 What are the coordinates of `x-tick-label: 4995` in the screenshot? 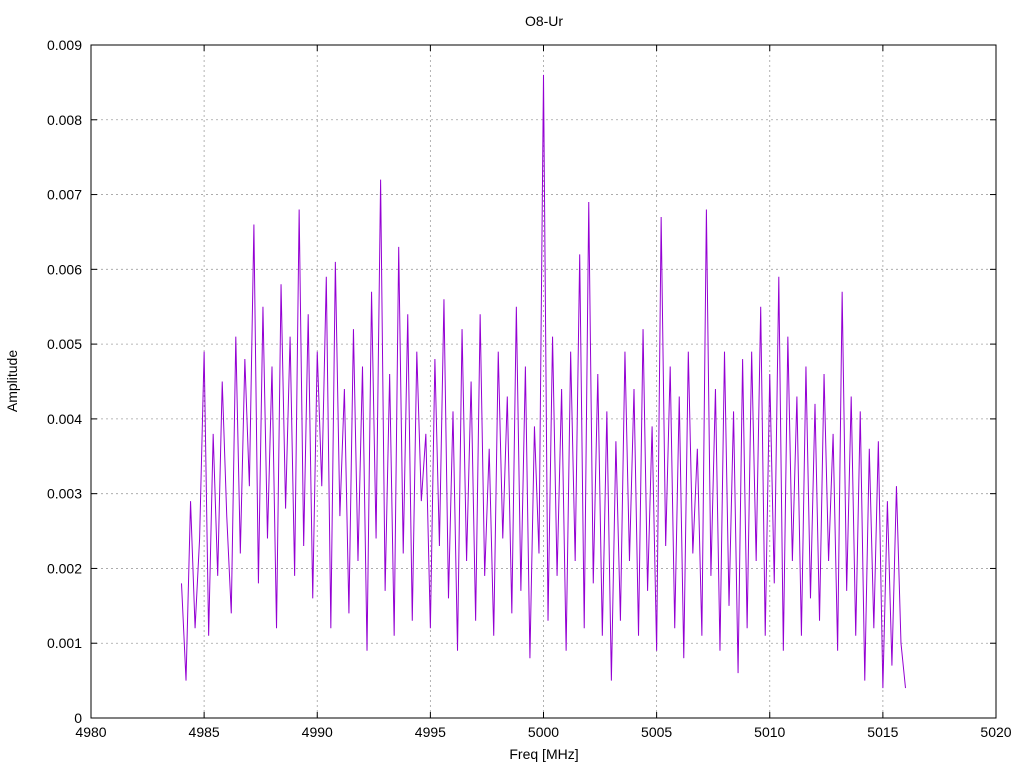 It's located at (430, 732).